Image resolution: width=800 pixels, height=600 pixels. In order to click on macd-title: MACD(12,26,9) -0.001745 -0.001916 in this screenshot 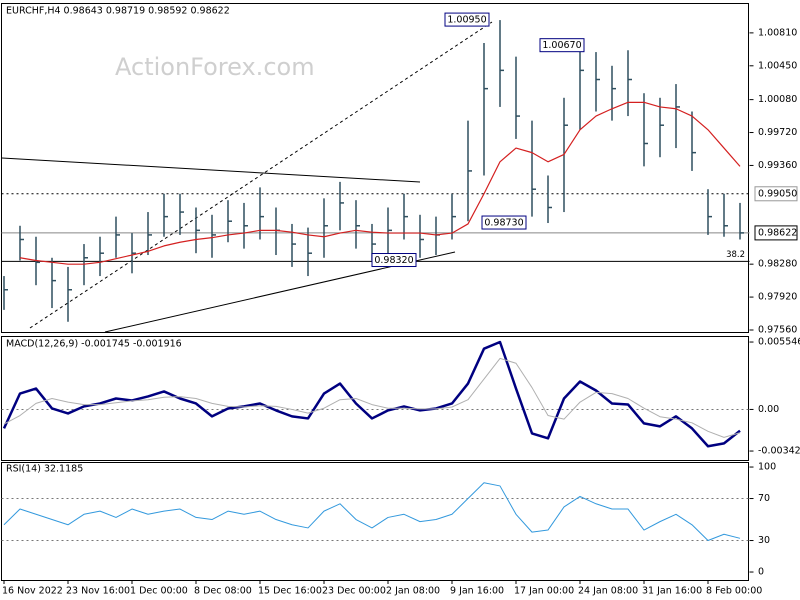, I will do `click(94, 344)`.